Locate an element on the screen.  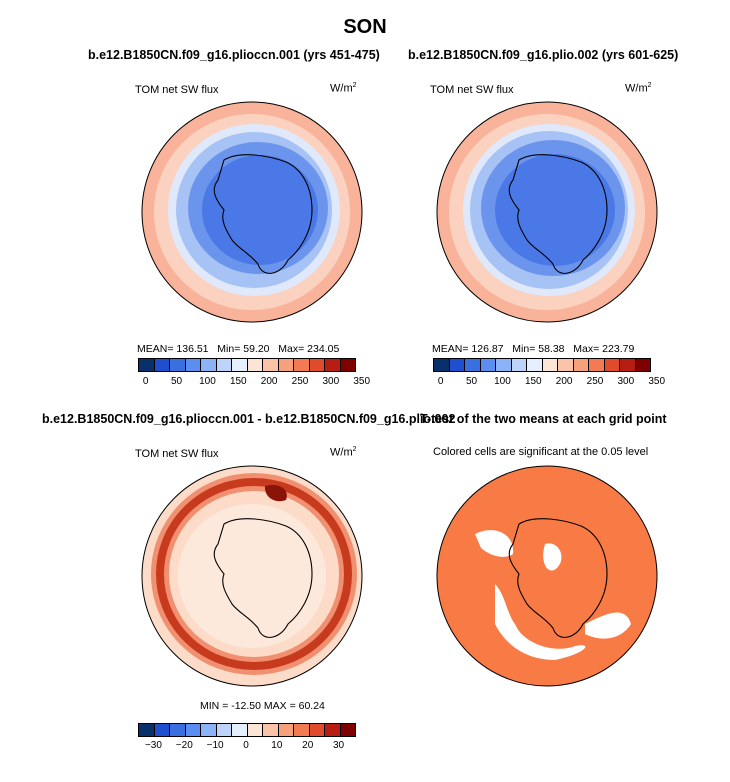
panel-1-stats: MEAN= 136.51 Min= 59.20 Max= 234.05 is located at coordinates (238, 349).